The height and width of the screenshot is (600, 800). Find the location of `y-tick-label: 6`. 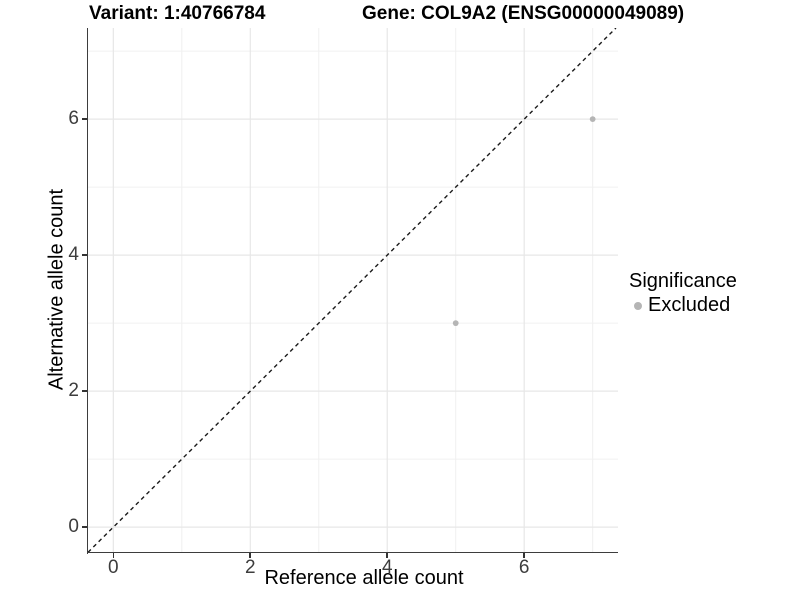

y-tick-label: 6 is located at coordinates (73, 119).